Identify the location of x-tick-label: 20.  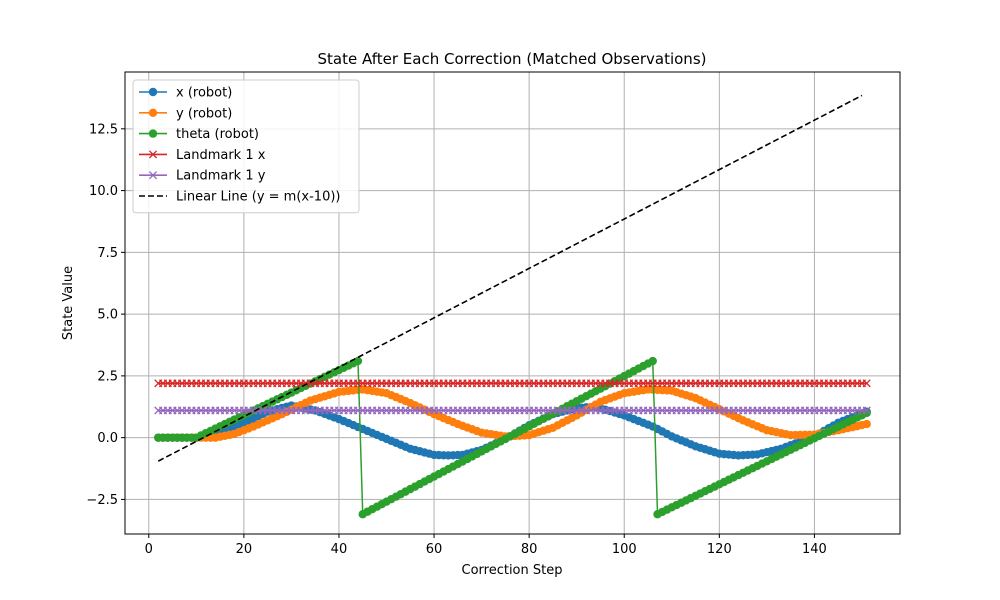
(244, 549).